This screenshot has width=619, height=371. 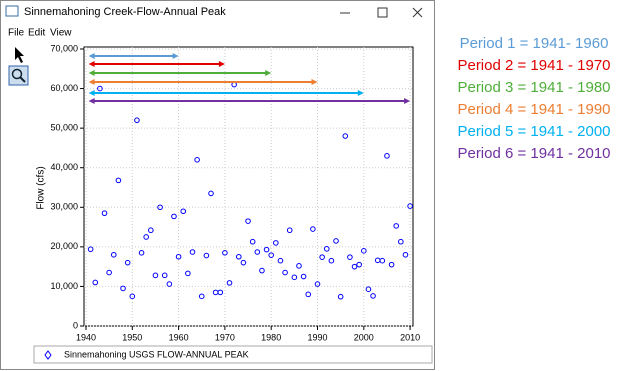 What do you see at coordinates (364, 337) in the screenshot?
I see `x-tick-label: 2000` at bounding box center [364, 337].